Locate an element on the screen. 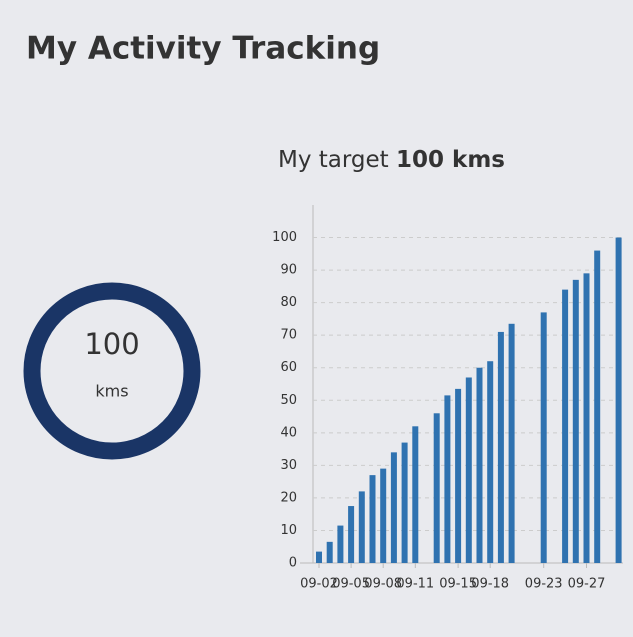 The image size is (633, 637). y-tick-label: 50 is located at coordinates (288, 400).